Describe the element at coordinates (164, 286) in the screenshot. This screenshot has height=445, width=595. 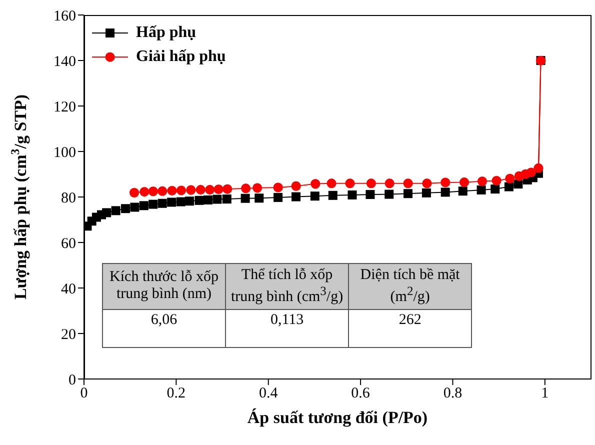
I see `annotation: Kích thước lỗ xốp trung bình (nm)` at that location.